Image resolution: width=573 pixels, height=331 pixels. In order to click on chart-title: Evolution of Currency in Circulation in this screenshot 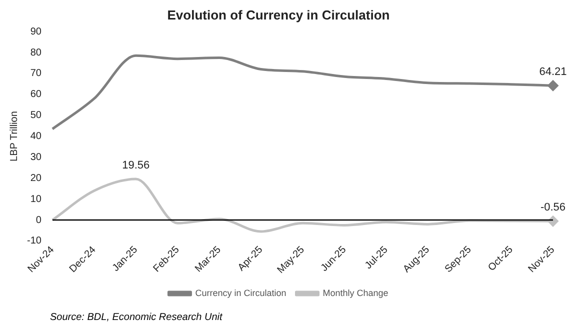, I will do `click(278, 14)`.